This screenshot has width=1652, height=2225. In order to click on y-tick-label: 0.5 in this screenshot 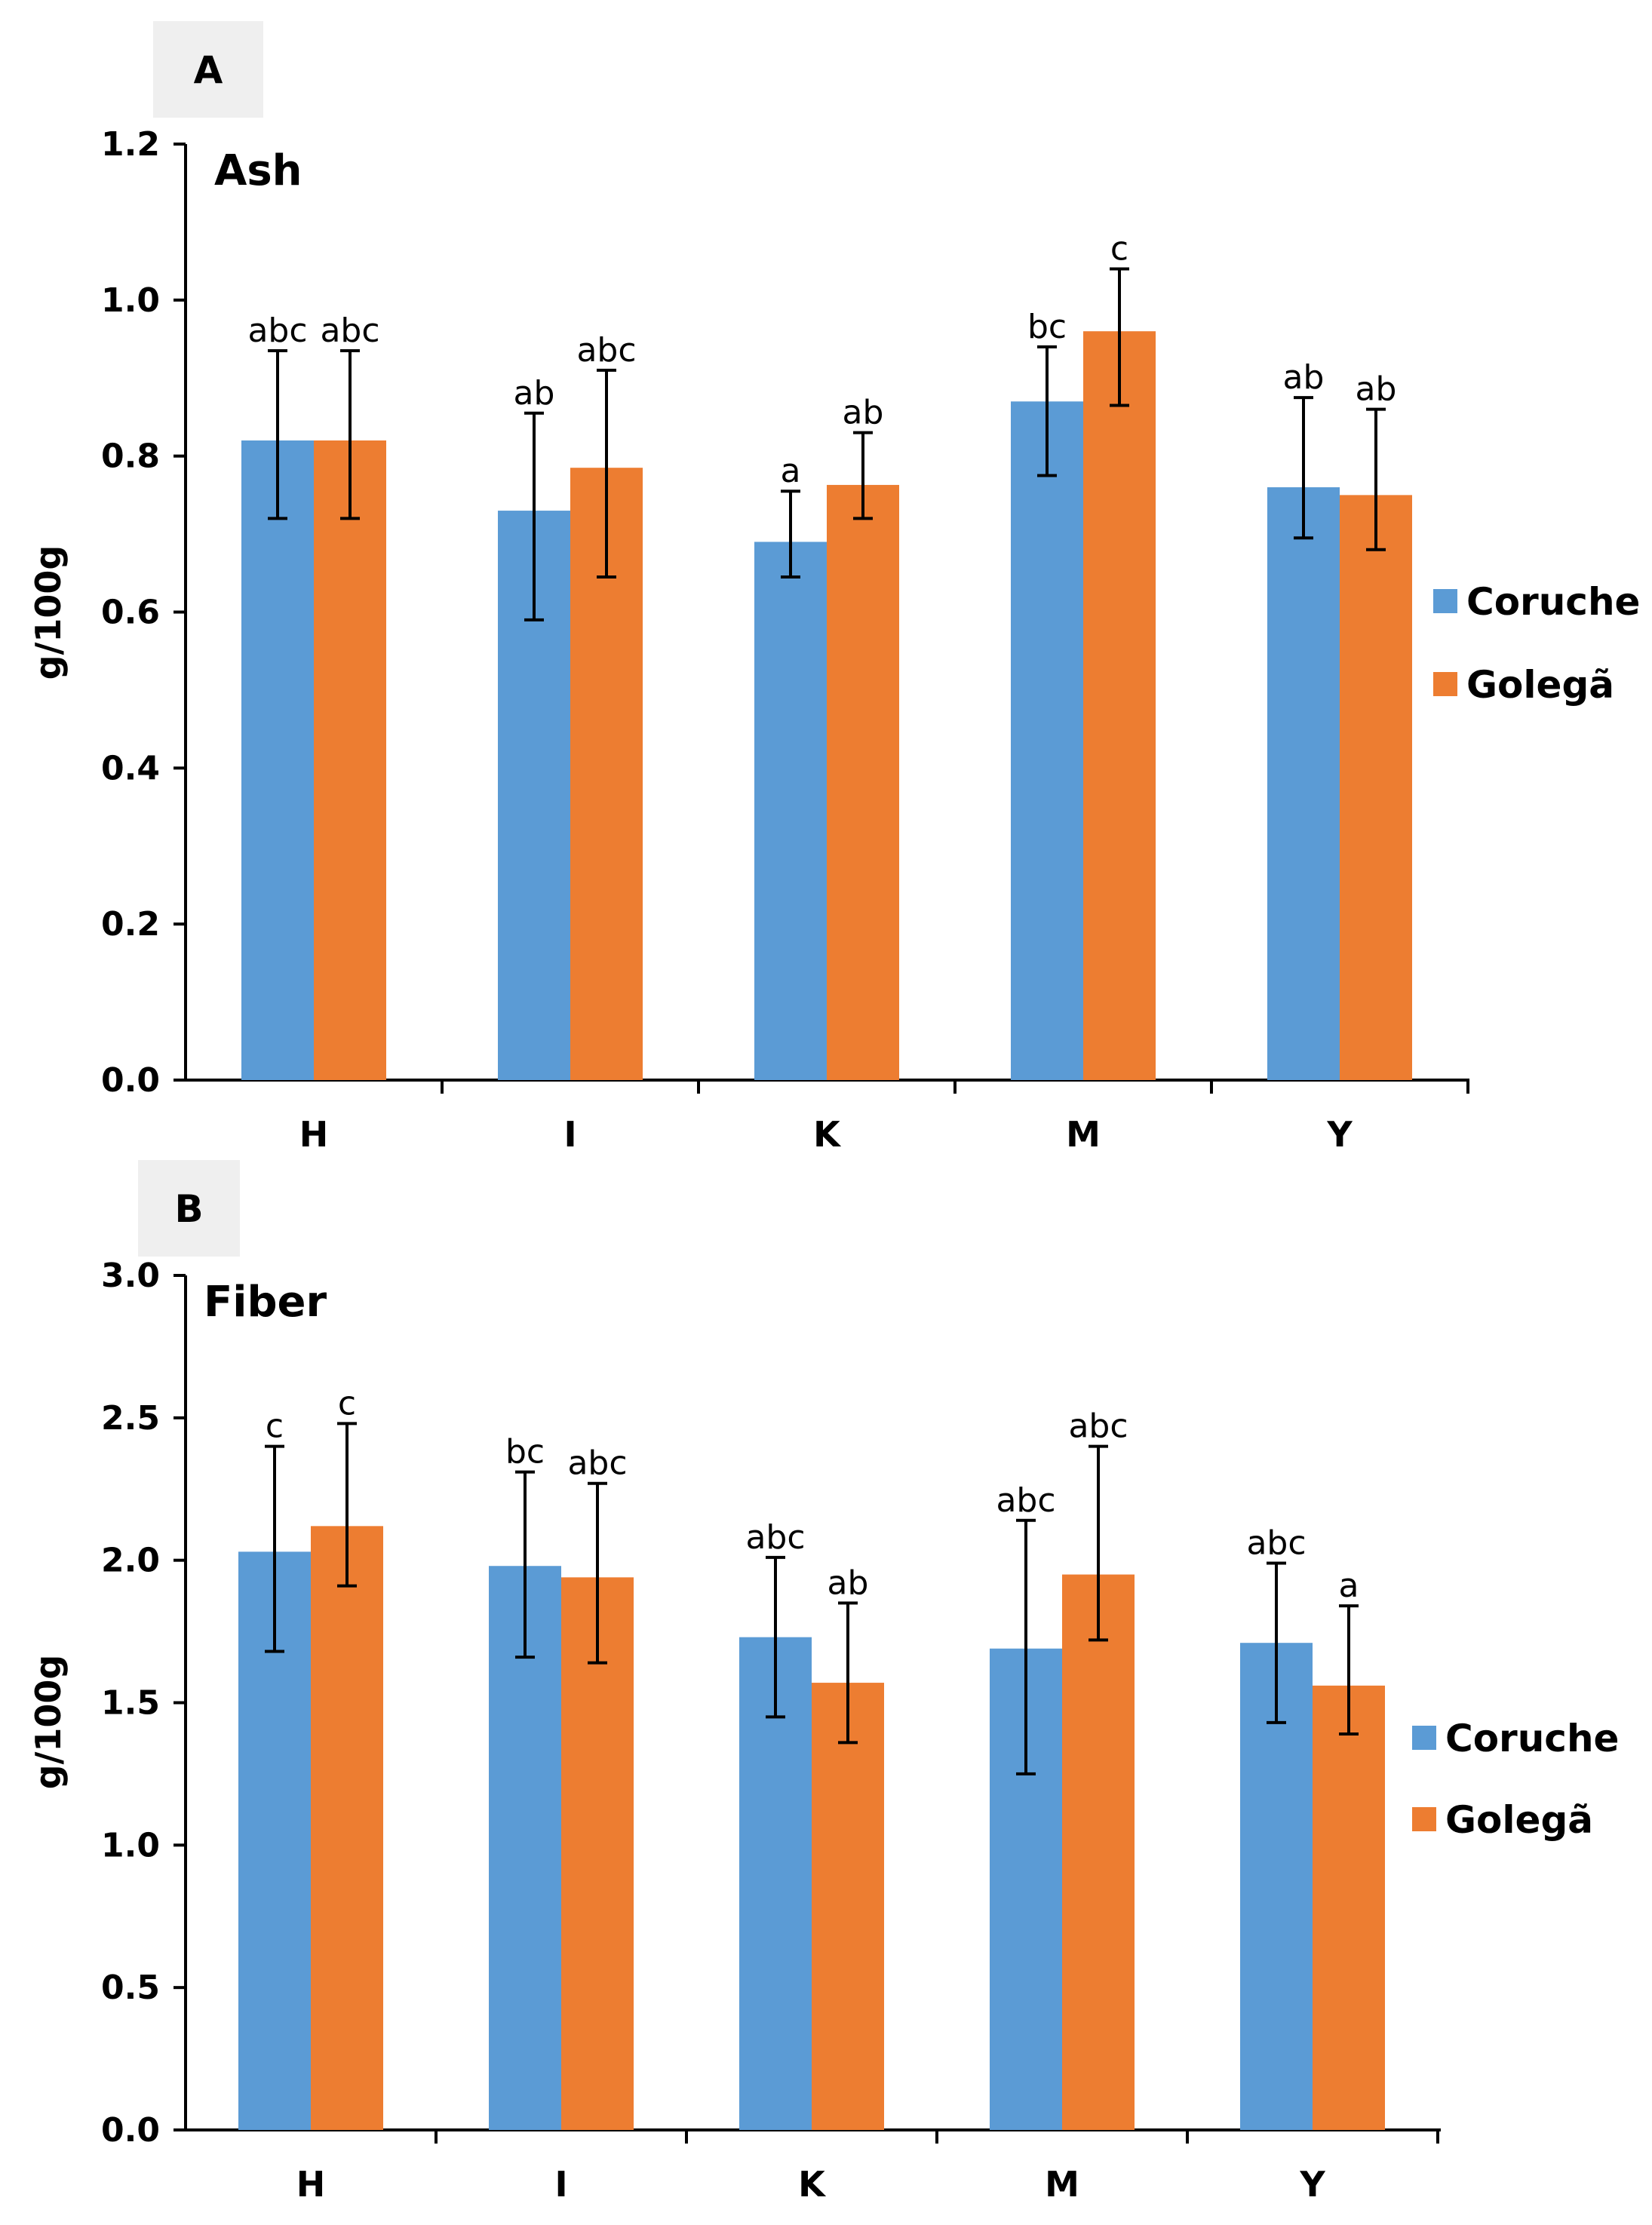, I will do `click(130, 1988)`.